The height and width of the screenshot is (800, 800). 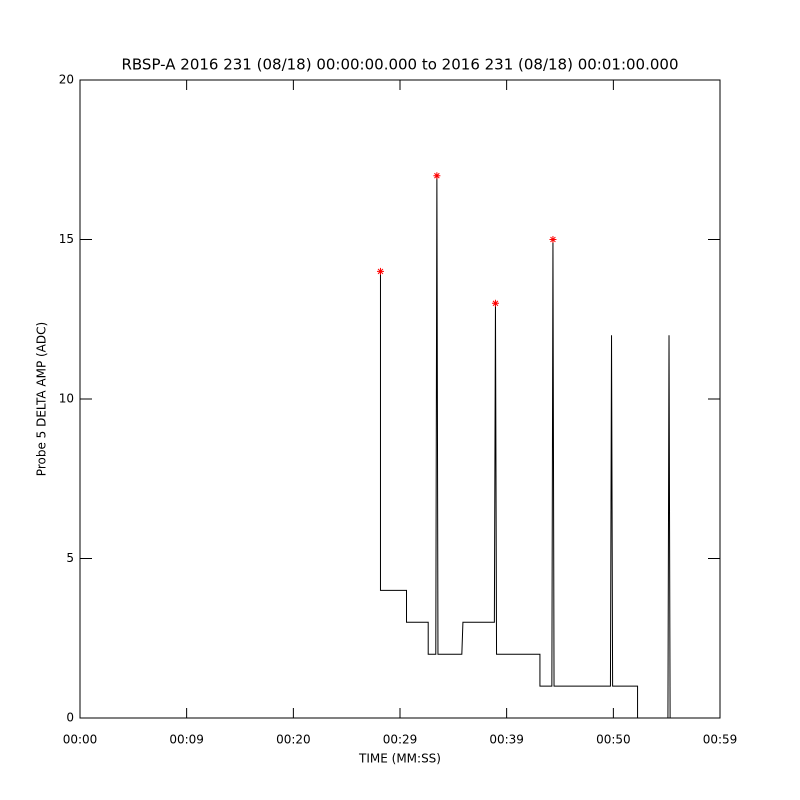 I want to click on x-axis-label: TIME (MM:SS), so click(x=399, y=759).